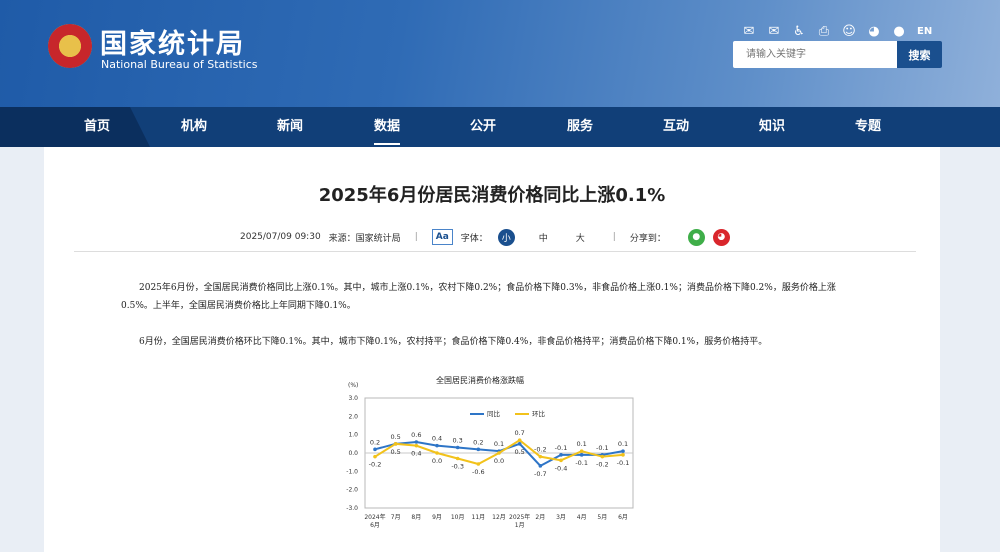  What do you see at coordinates (353, 385) in the screenshot?
I see `y-axis-unit: (%)` at bounding box center [353, 385].